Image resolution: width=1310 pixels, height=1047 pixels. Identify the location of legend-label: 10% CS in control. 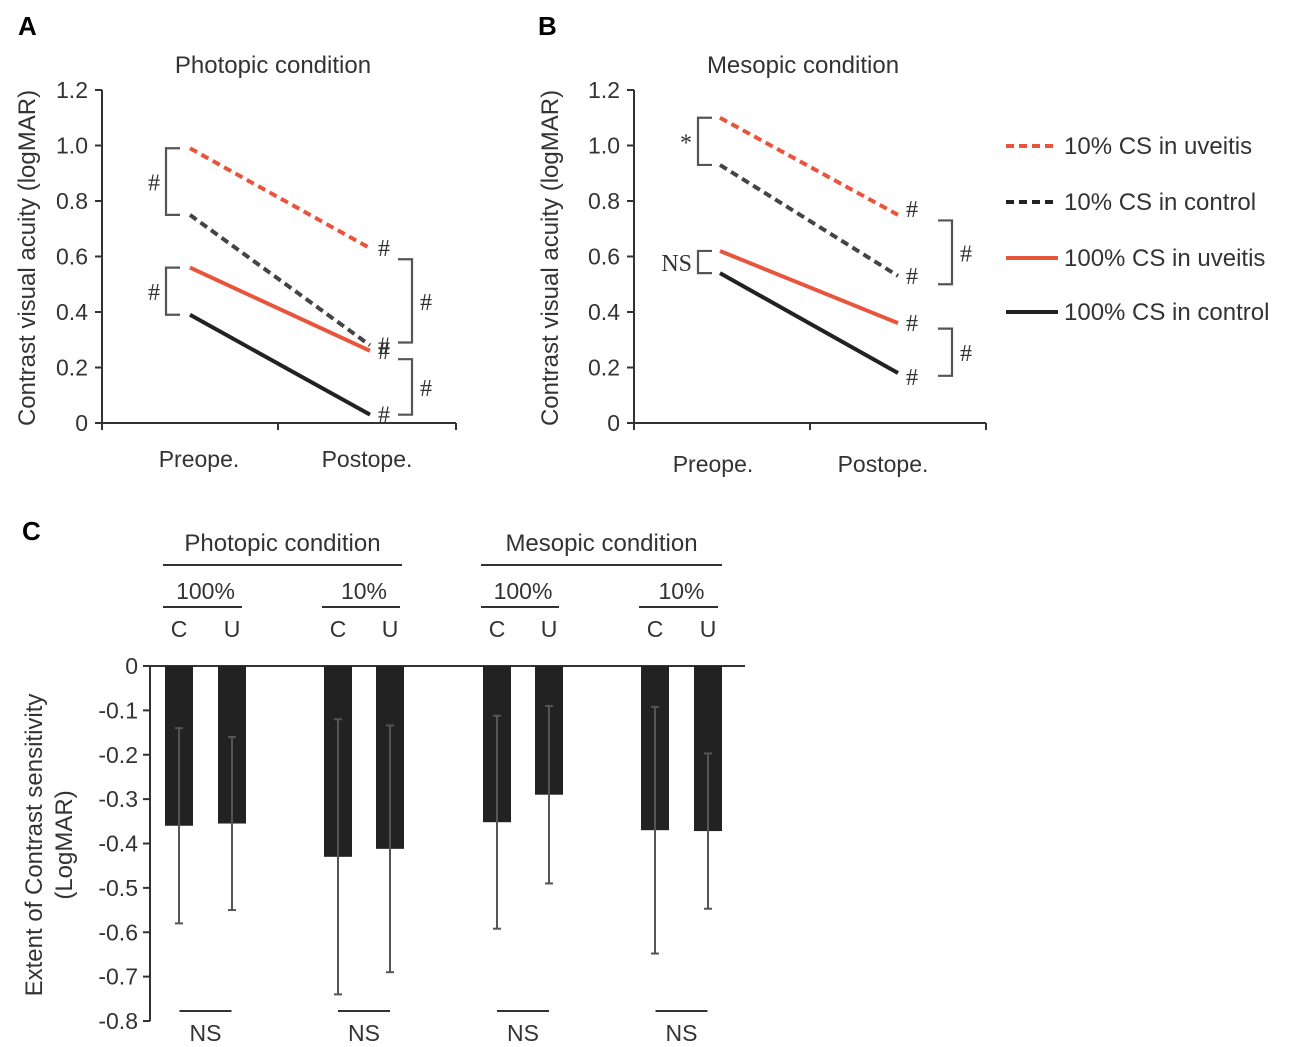
(1160, 202).